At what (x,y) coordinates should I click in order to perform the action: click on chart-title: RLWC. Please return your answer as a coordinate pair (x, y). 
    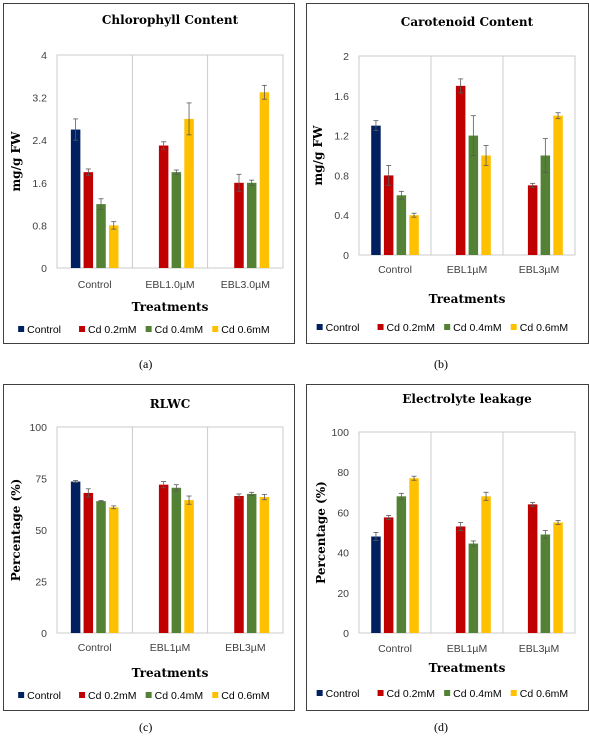
    Looking at the image, I should click on (170, 404).